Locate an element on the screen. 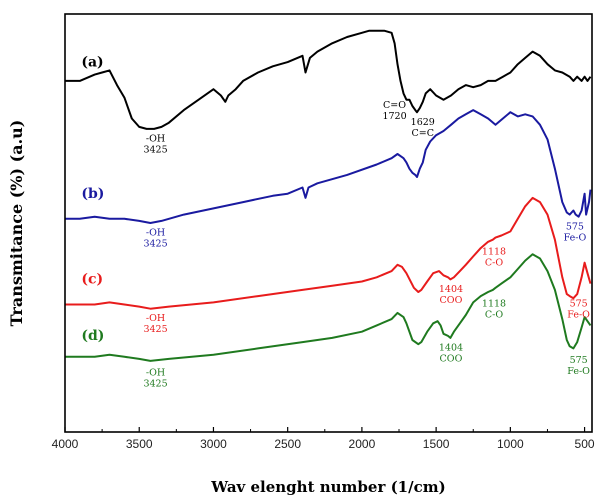  x-tick-label: 1500 is located at coordinates (436, 444).